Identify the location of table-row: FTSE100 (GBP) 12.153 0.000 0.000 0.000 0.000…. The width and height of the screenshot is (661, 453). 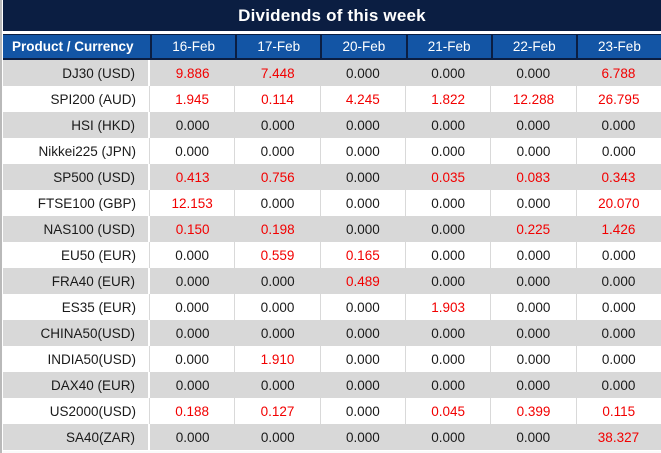
(332, 203).